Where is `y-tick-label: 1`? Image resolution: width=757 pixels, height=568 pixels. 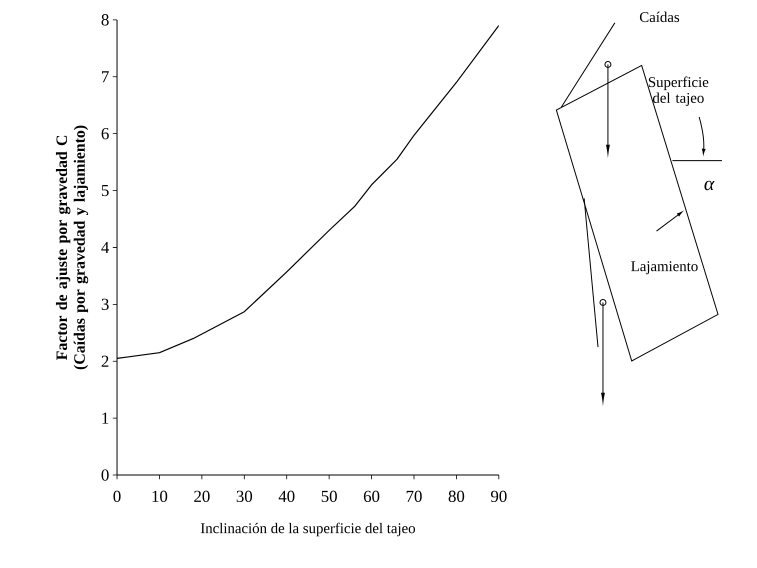
y-tick-label: 1 is located at coordinates (105, 418).